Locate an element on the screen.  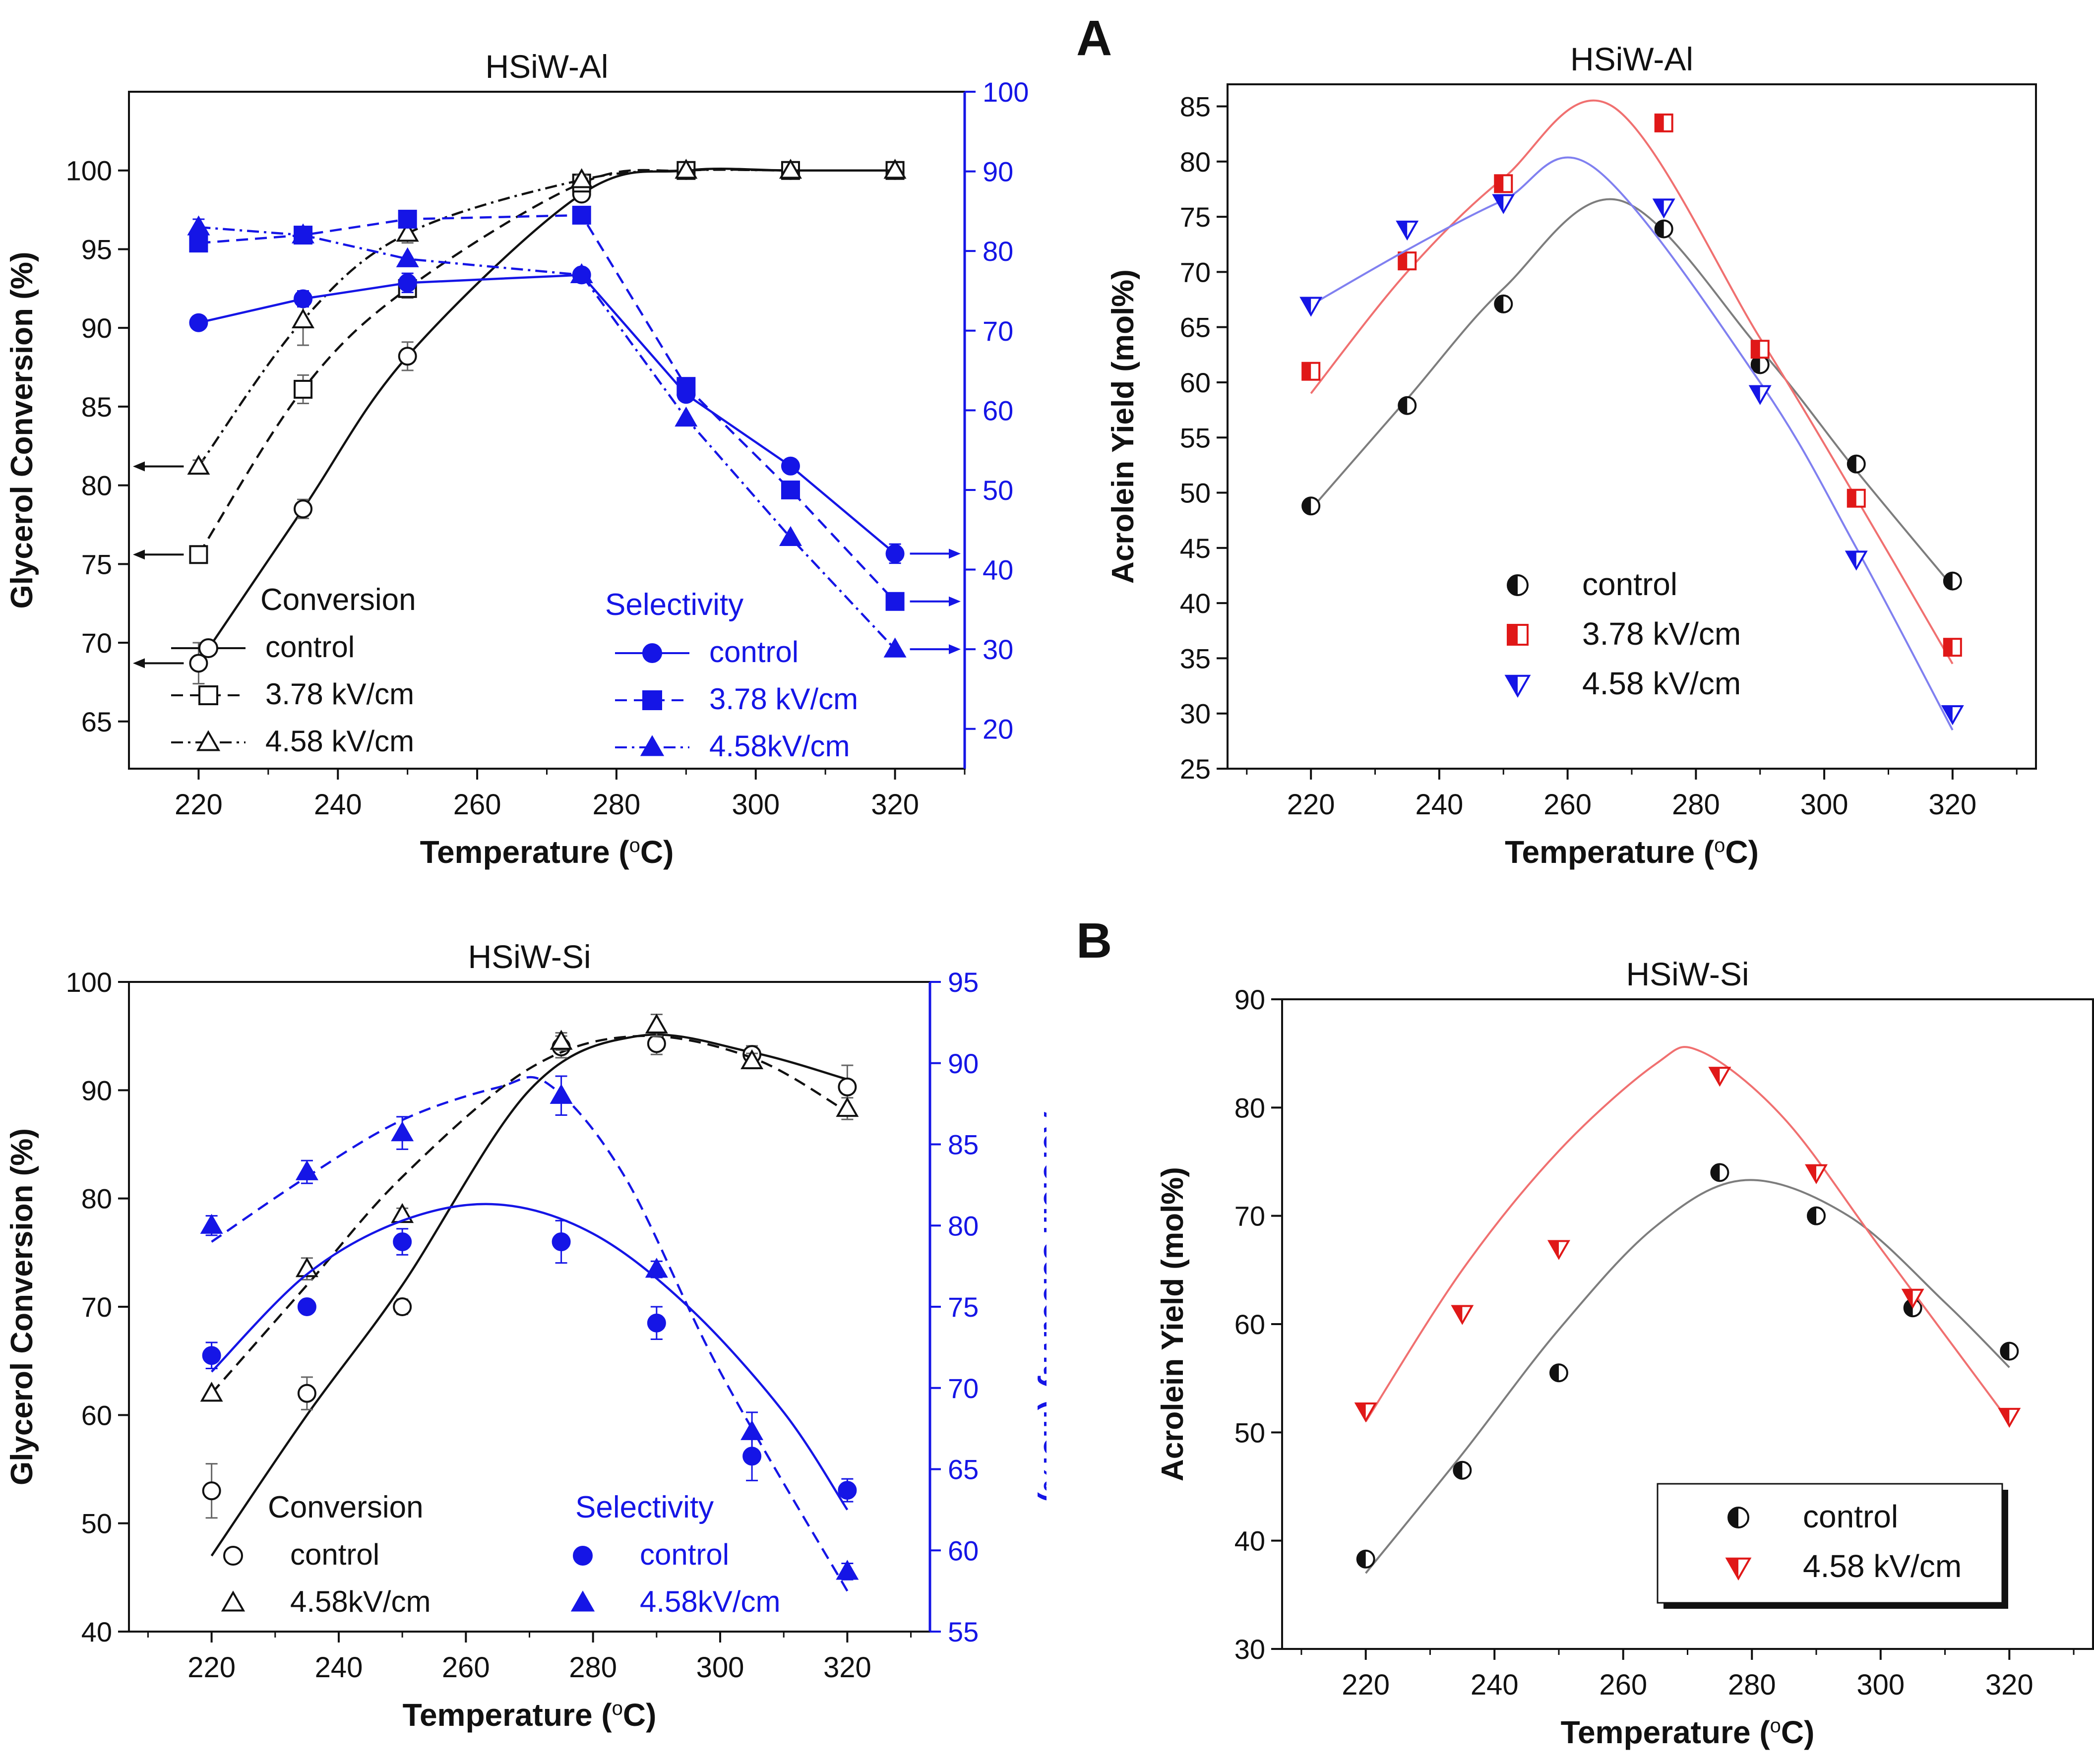
y2-tick-label: 100 is located at coordinates (1006, 92).